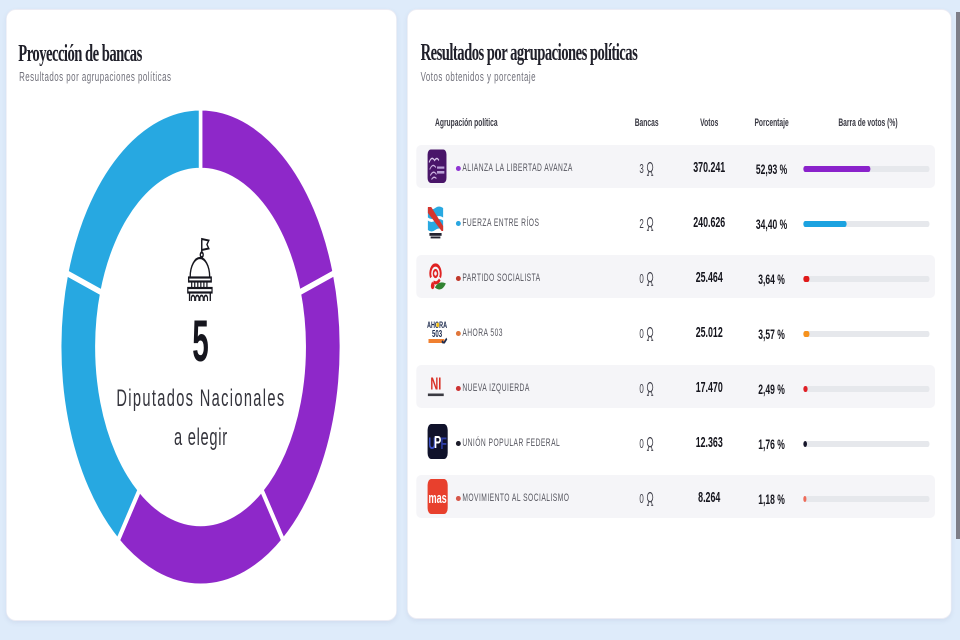 The width and height of the screenshot is (960, 640). I want to click on svg-text: P, so click(437, 442).